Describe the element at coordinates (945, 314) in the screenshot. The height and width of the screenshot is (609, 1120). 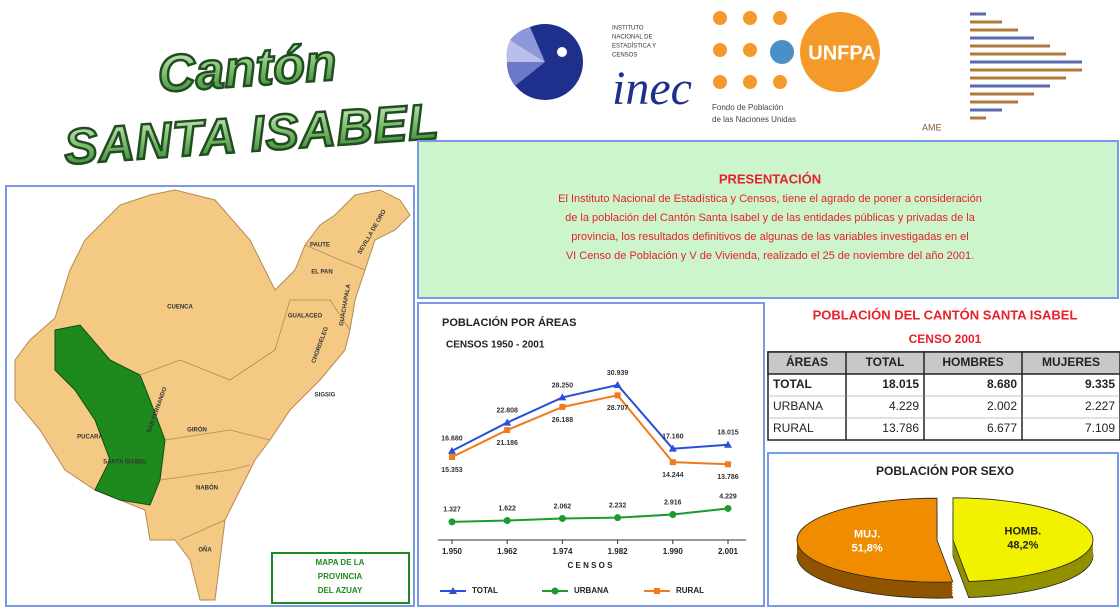
I see `table-title: POBLACIÓN DEL CANTÓN SANTA ISABEL` at that location.